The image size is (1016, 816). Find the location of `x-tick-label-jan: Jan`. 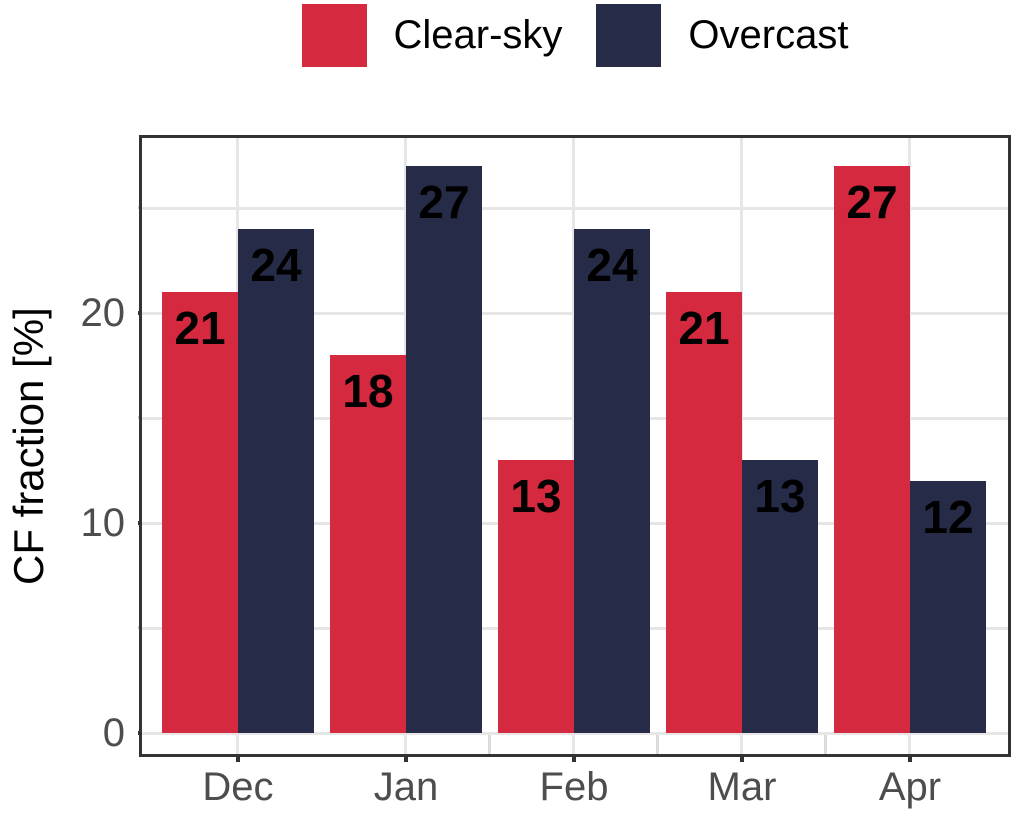

x-tick-label-jan: Jan is located at coordinates (406, 787).